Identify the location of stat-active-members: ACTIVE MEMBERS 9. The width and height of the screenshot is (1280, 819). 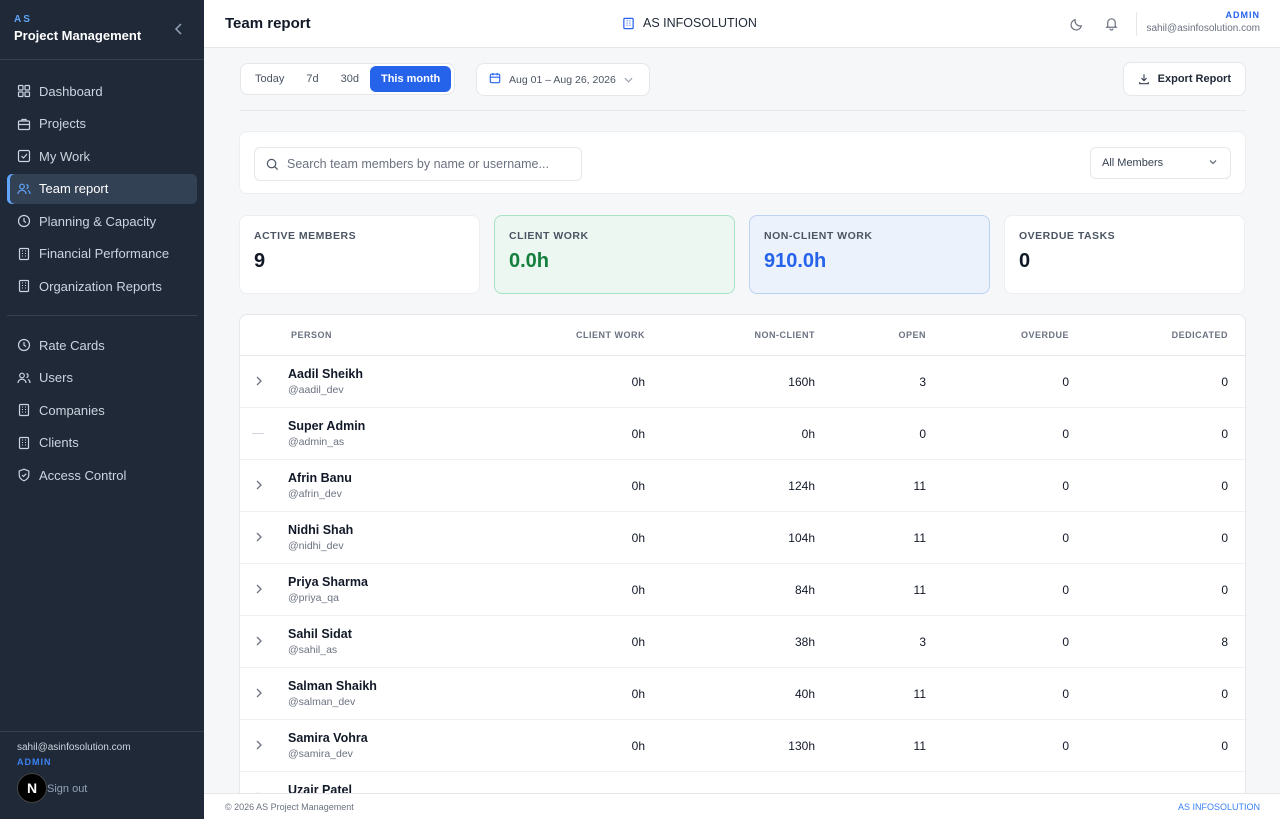
(359, 254).